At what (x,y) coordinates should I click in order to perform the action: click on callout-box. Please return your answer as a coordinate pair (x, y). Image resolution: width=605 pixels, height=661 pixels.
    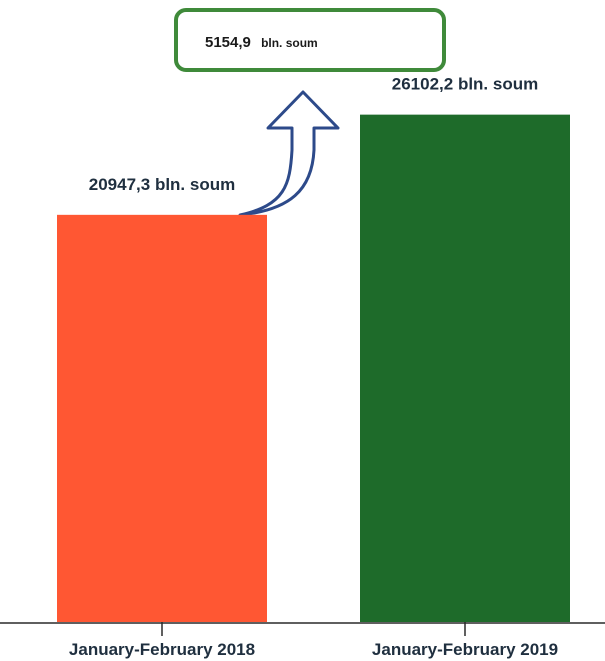
    Looking at the image, I should click on (310, 40).